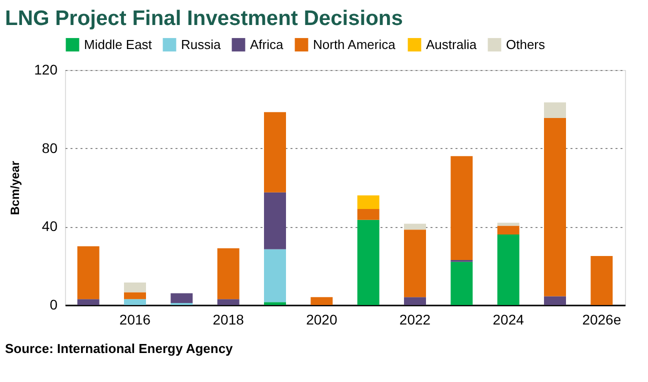  What do you see at coordinates (228, 320) in the screenshot?
I see `x-tick-label: 2018` at bounding box center [228, 320].